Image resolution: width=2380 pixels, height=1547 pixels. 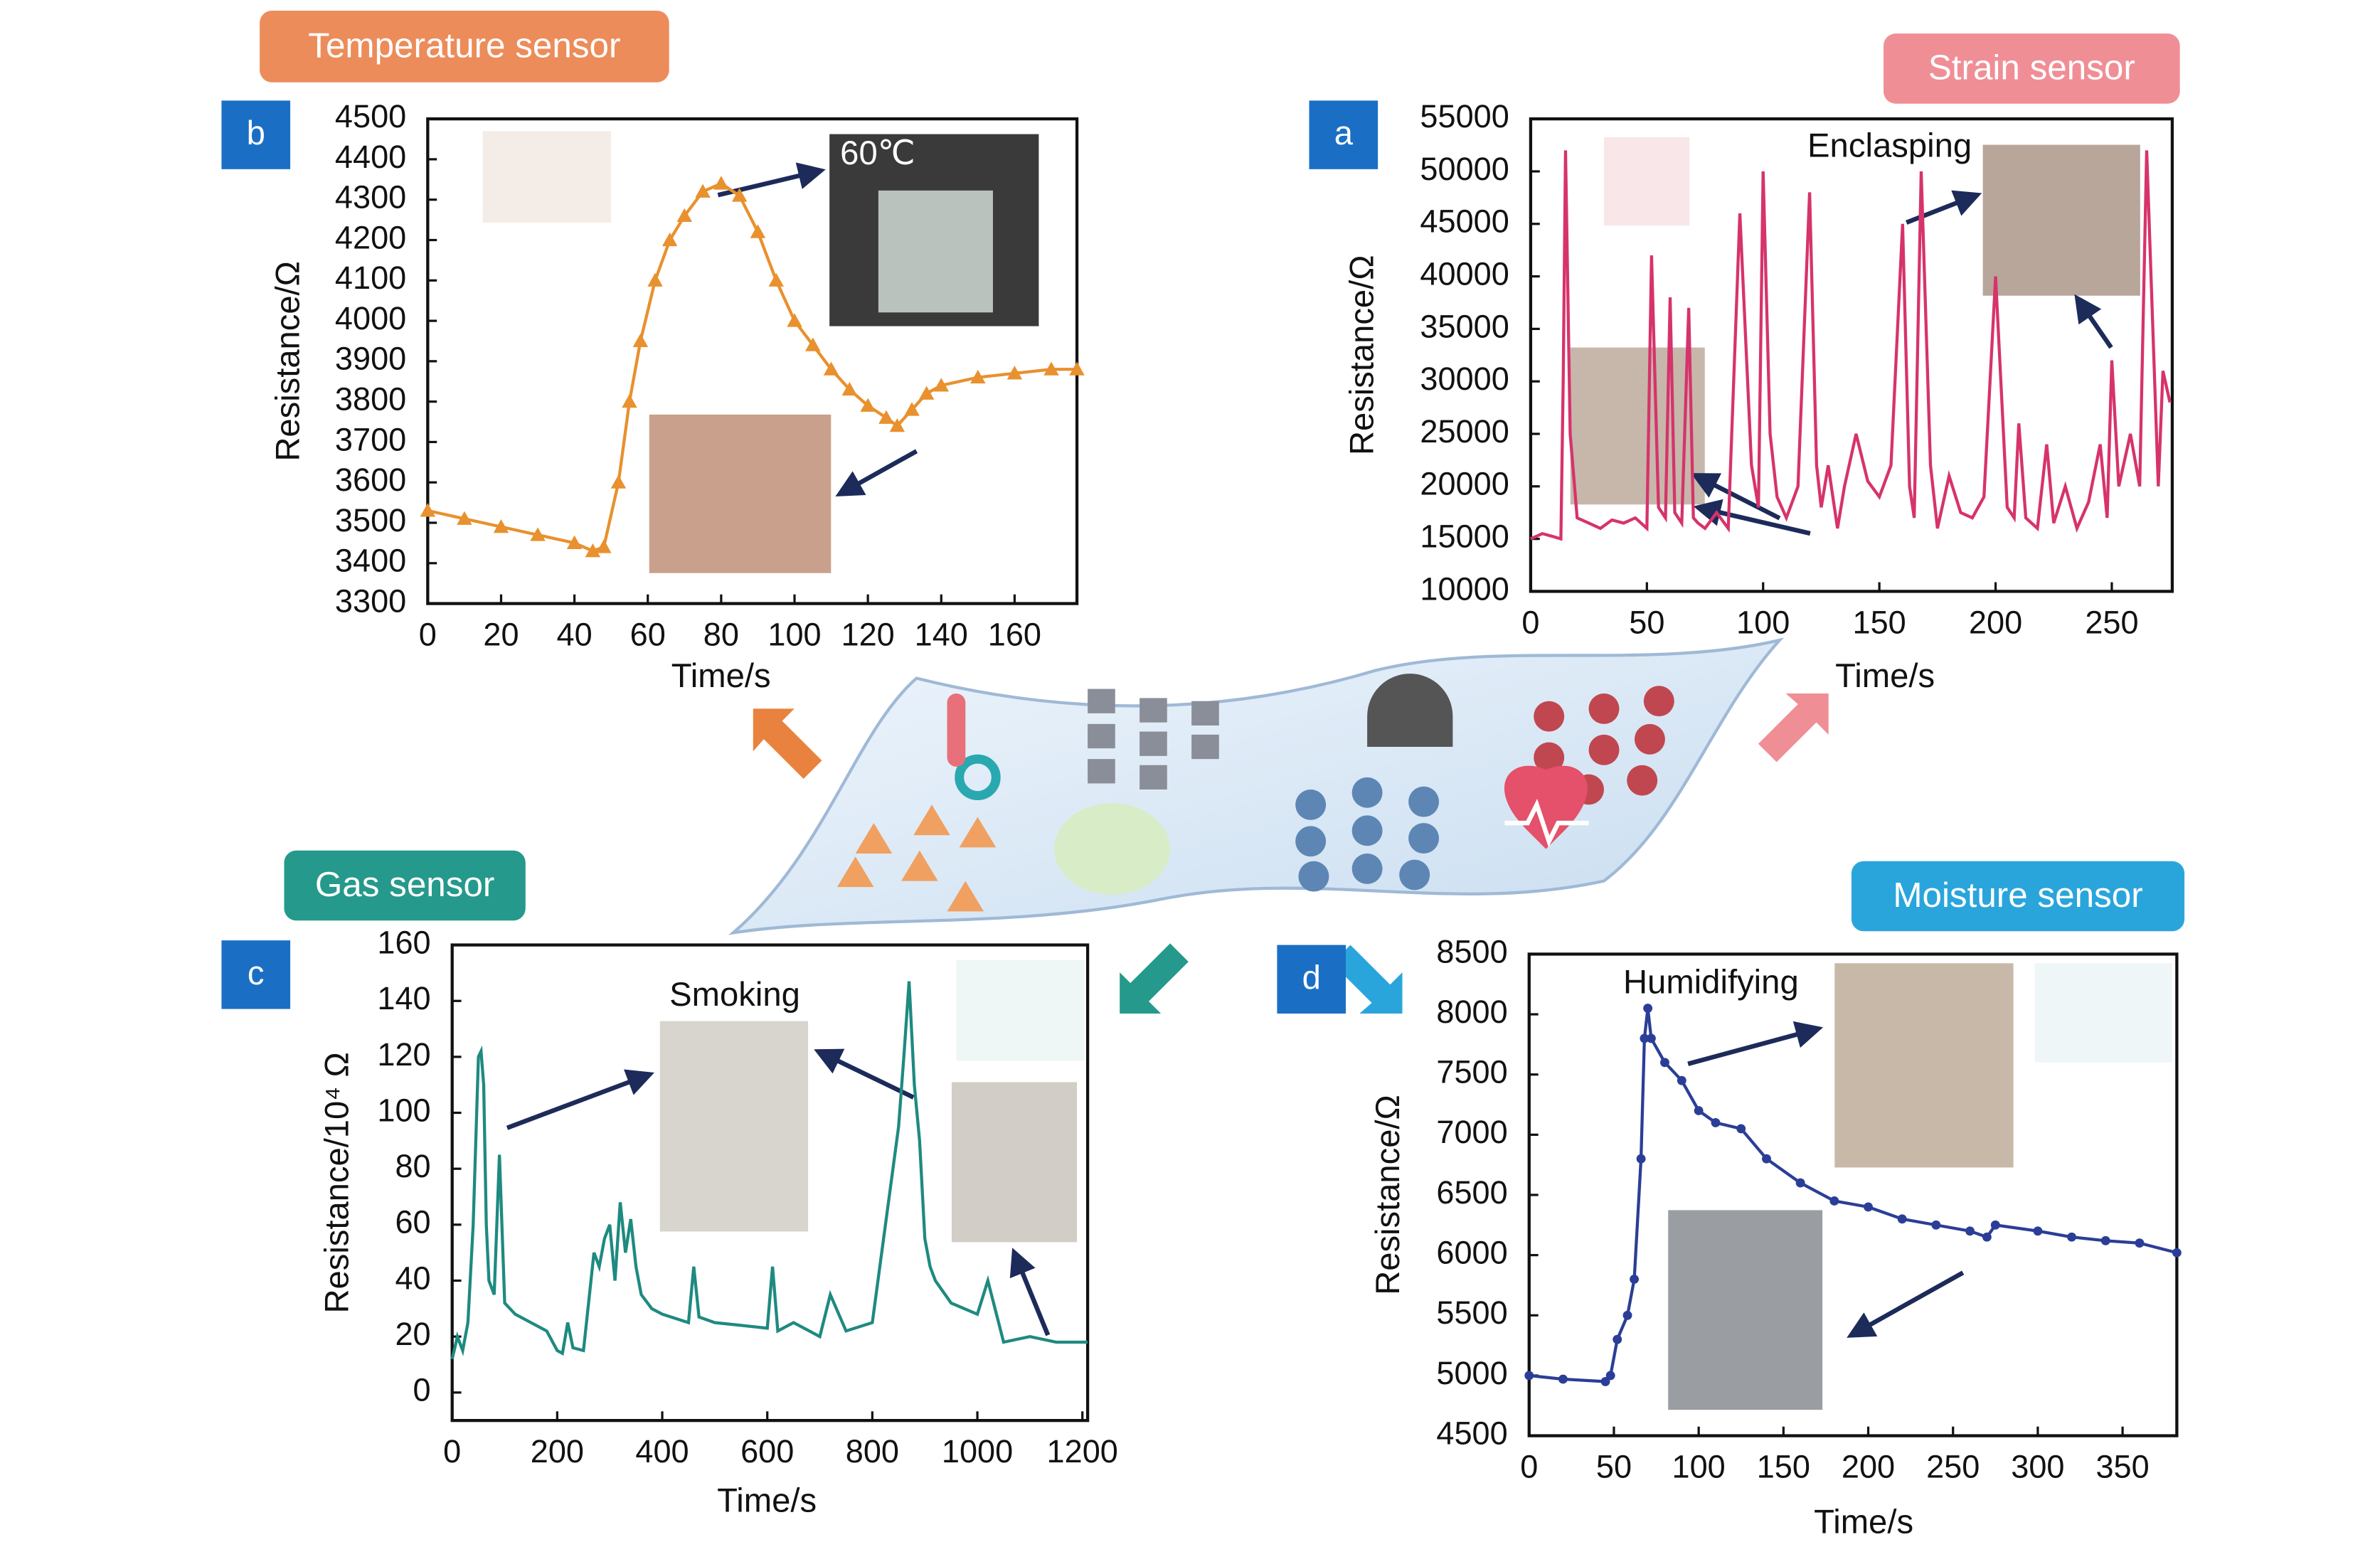 What do you see at coordinates (422, 1390) in the screenshot?
I see `y-tick-label: 0` at bounding box center [422, 1390].